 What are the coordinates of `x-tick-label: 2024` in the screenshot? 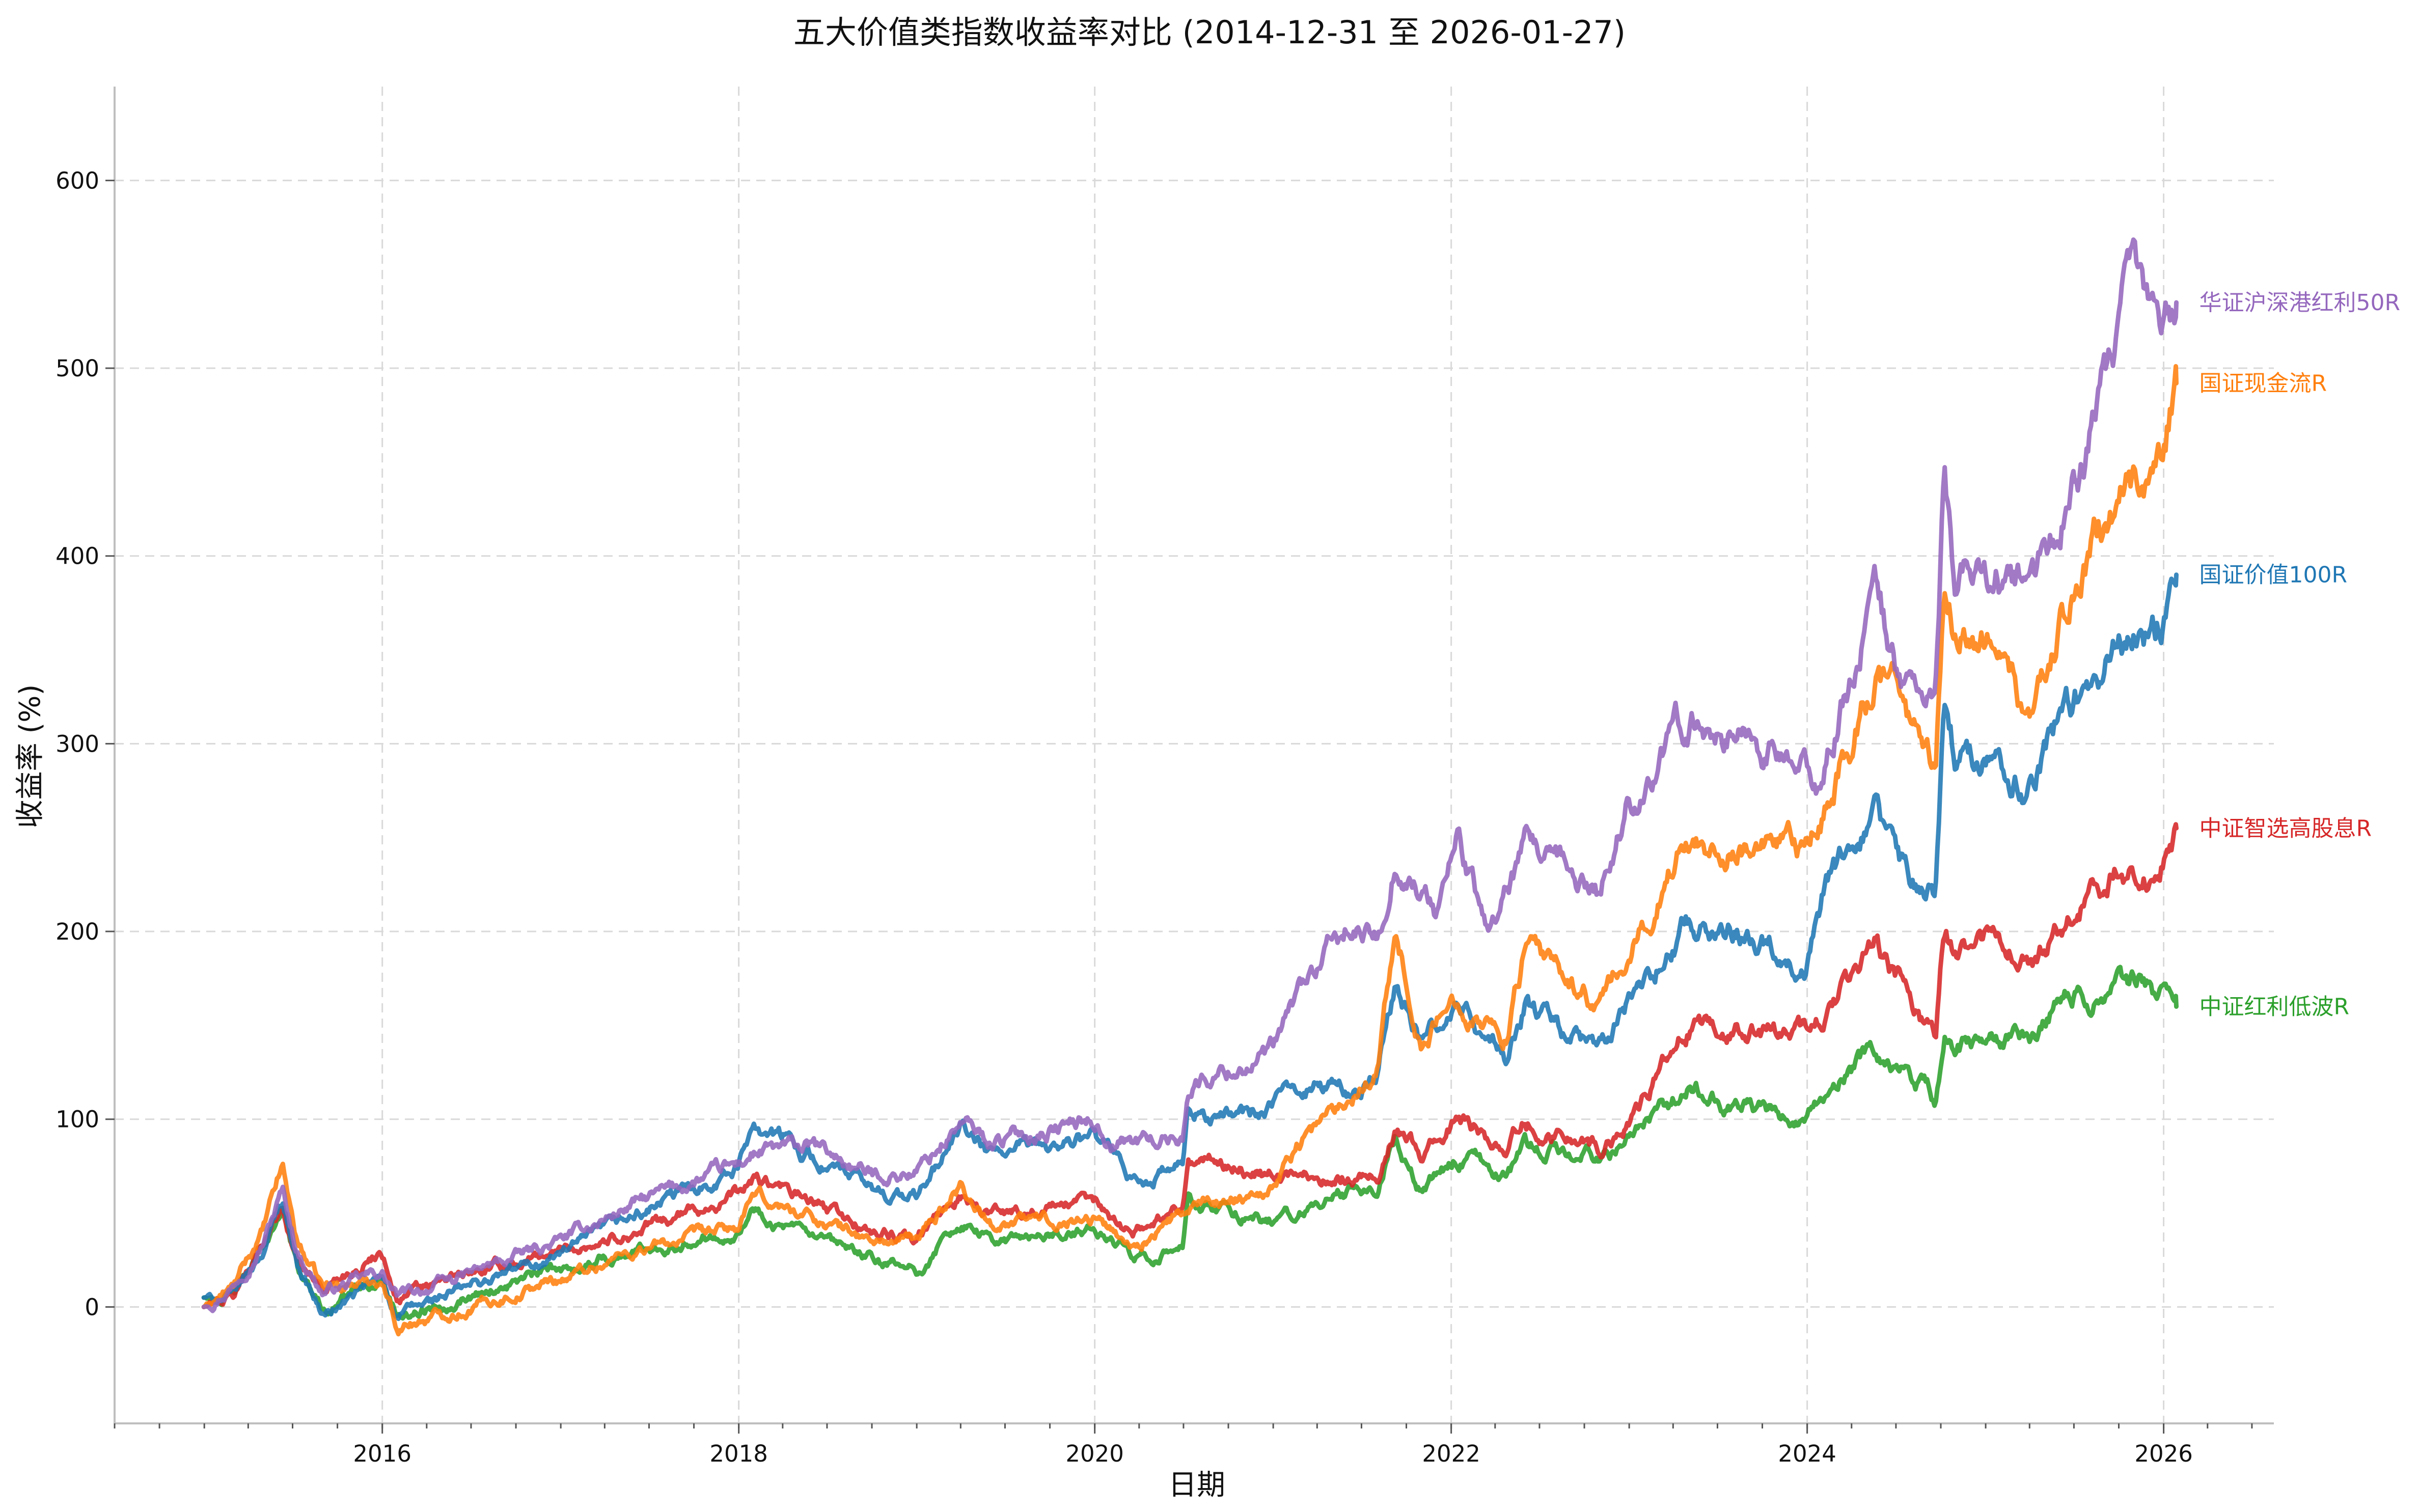 It's located at (1807, 1453).